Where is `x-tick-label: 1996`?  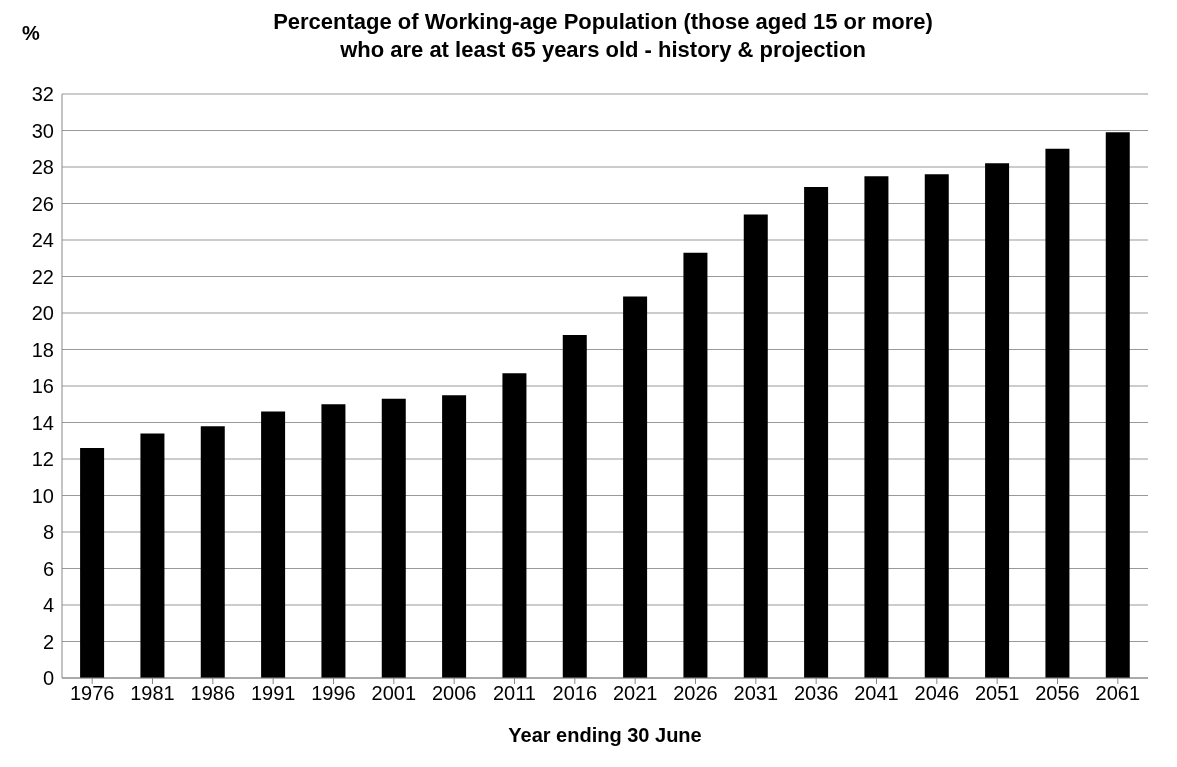 x-tick-label: 1996 is located at coordinates (333, 693).